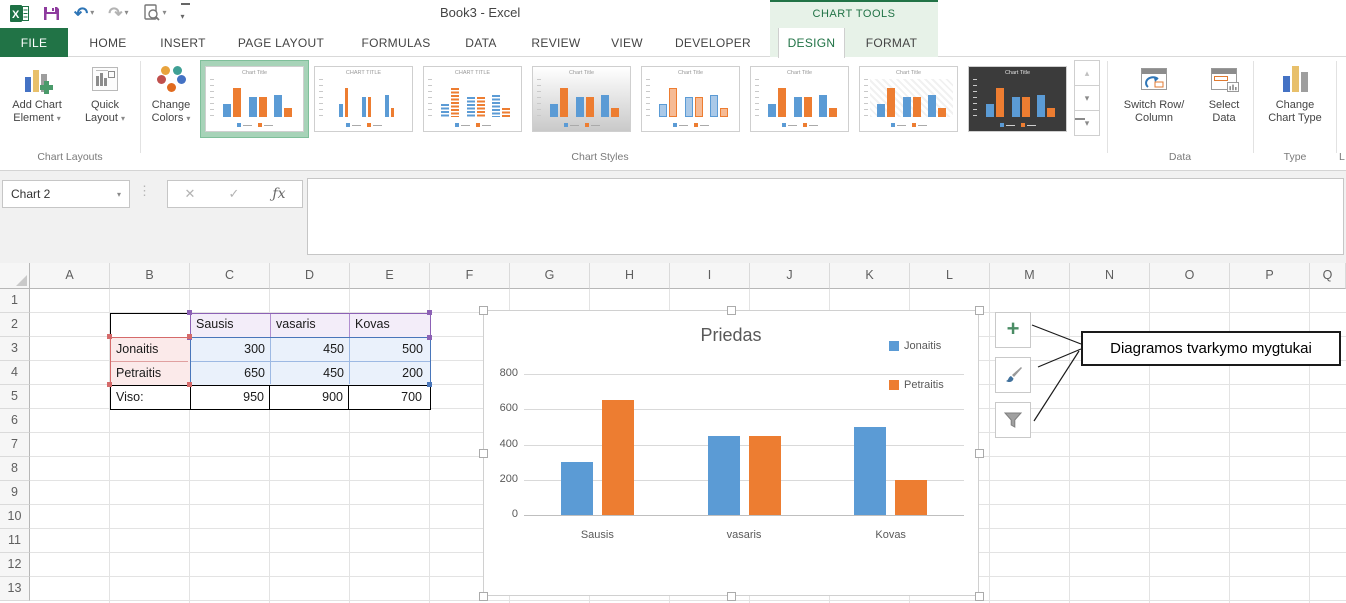  I want to click on print-preview-caret-icon: ▾, so click(164, 13).